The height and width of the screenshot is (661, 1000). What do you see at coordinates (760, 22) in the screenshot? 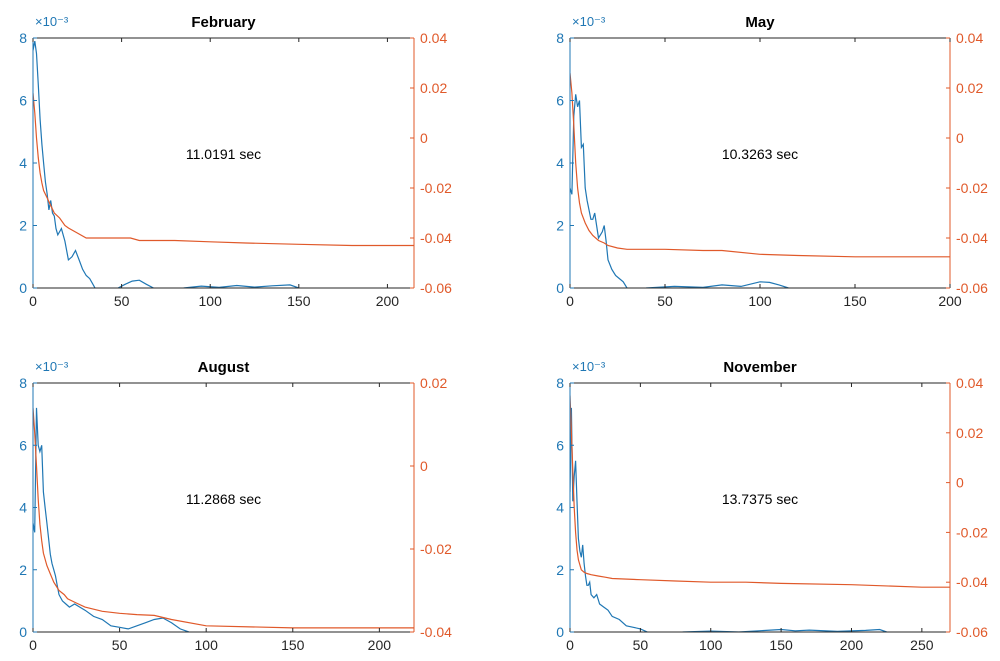
I see `subplot-title: May` at bounding box center [760, 22].